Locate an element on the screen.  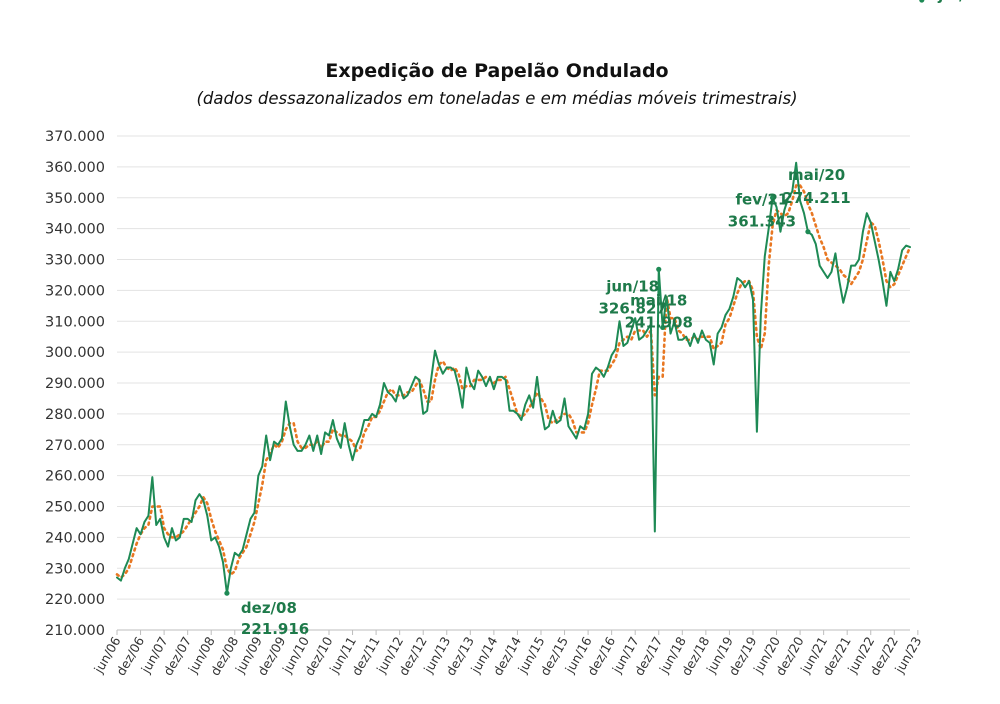
annotation-date-label: fev/21 is located at coordinates (762, 200).